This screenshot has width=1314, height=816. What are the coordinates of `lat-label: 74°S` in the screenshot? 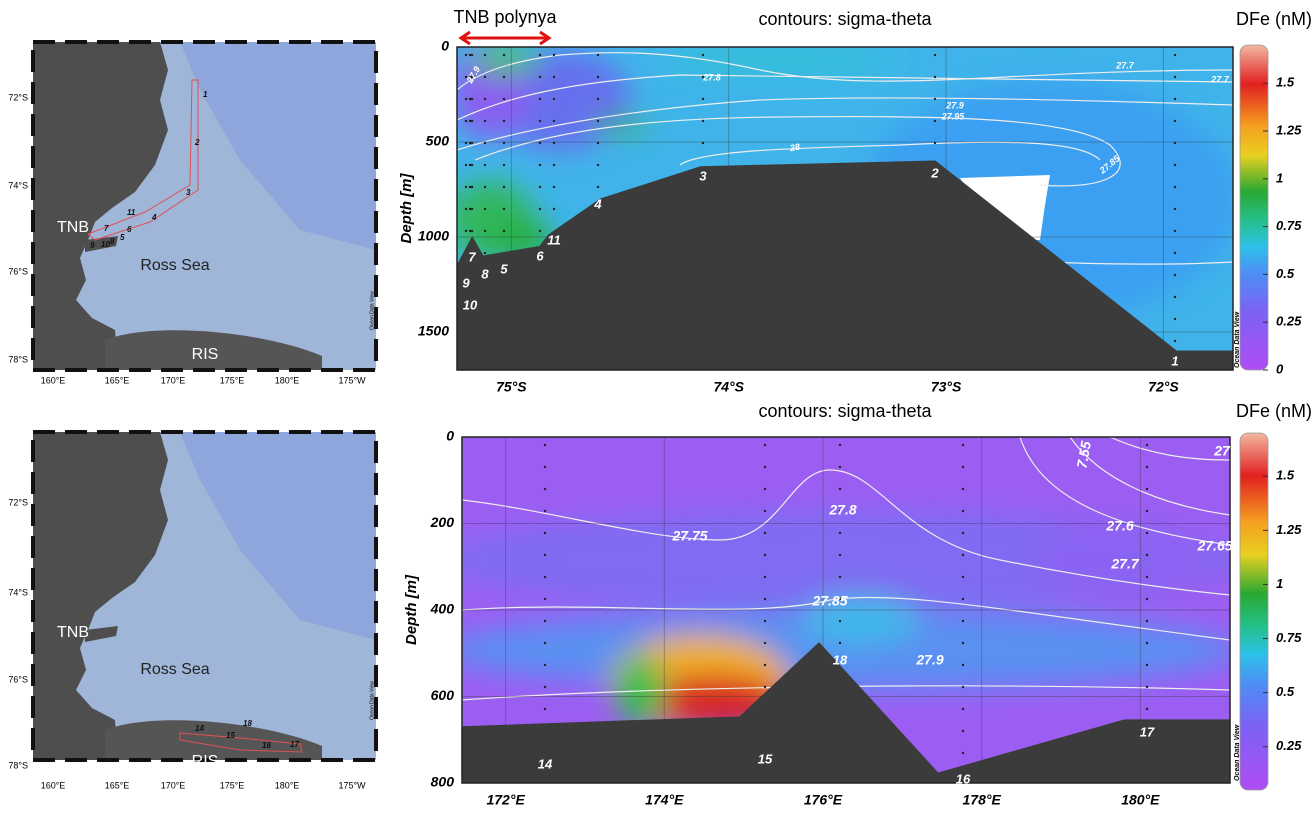 It's located at (18, 185).